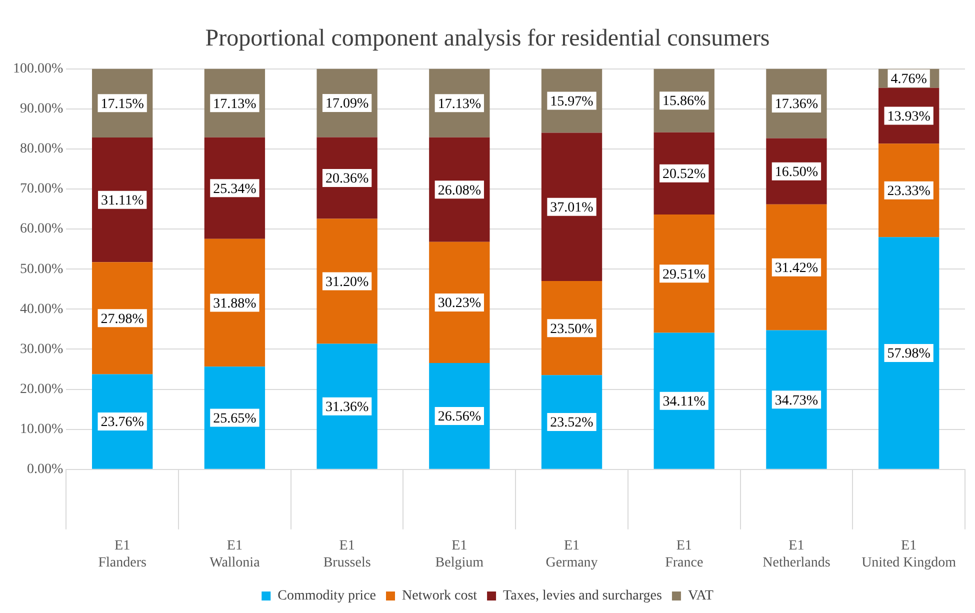 Image resolution: width=975 pixels, height=613 pixels. What do you see at coordinates (572, 208) in the screenshot?
I see `data-label: 37.01%` at bounding box center [572, 208].